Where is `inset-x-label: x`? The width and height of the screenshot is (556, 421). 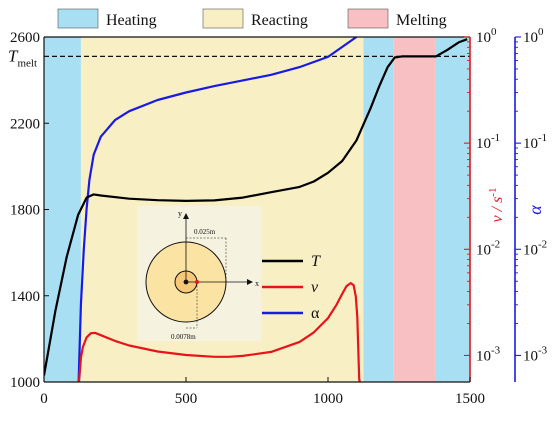 inset-x-label: x is located at coordinates (257, 283).